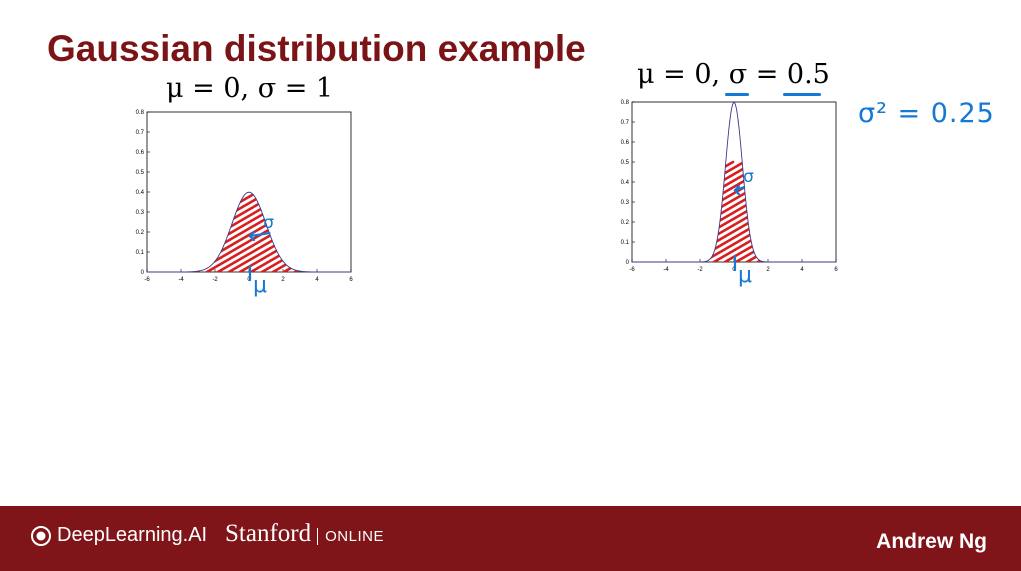  What do you see at coordinates (268, 533) in the screenshot?
I see `stanford-logo-text: Stanford` at bounding box center [268, 533].